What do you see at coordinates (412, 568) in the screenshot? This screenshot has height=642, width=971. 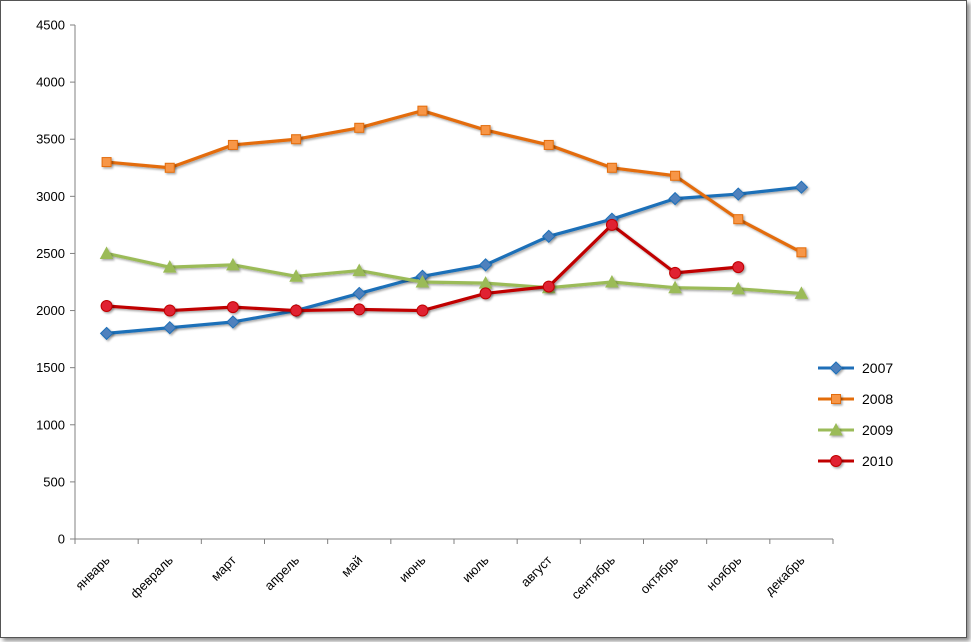 I see `x-tick-label: июнь` at bounding box center [412, 568].